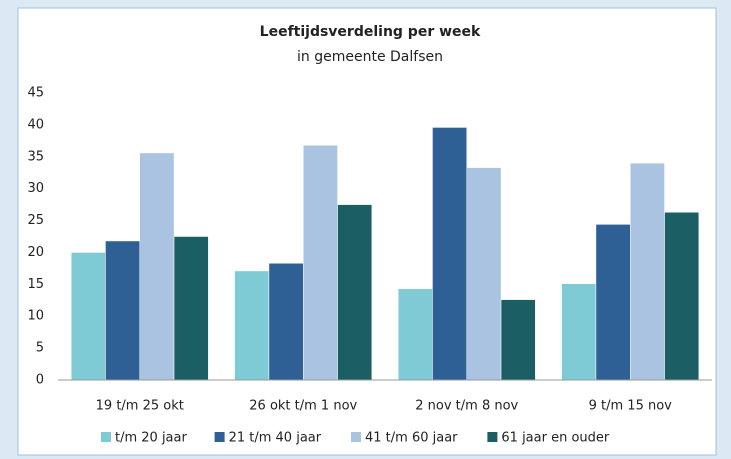 The width and height of the screenshot is (731, 459). What do you see at coordinates (631, 406) in the screenshot?
I see `x-tick-label: 9 t/m 15 nov` at bounding box center [631, 406].